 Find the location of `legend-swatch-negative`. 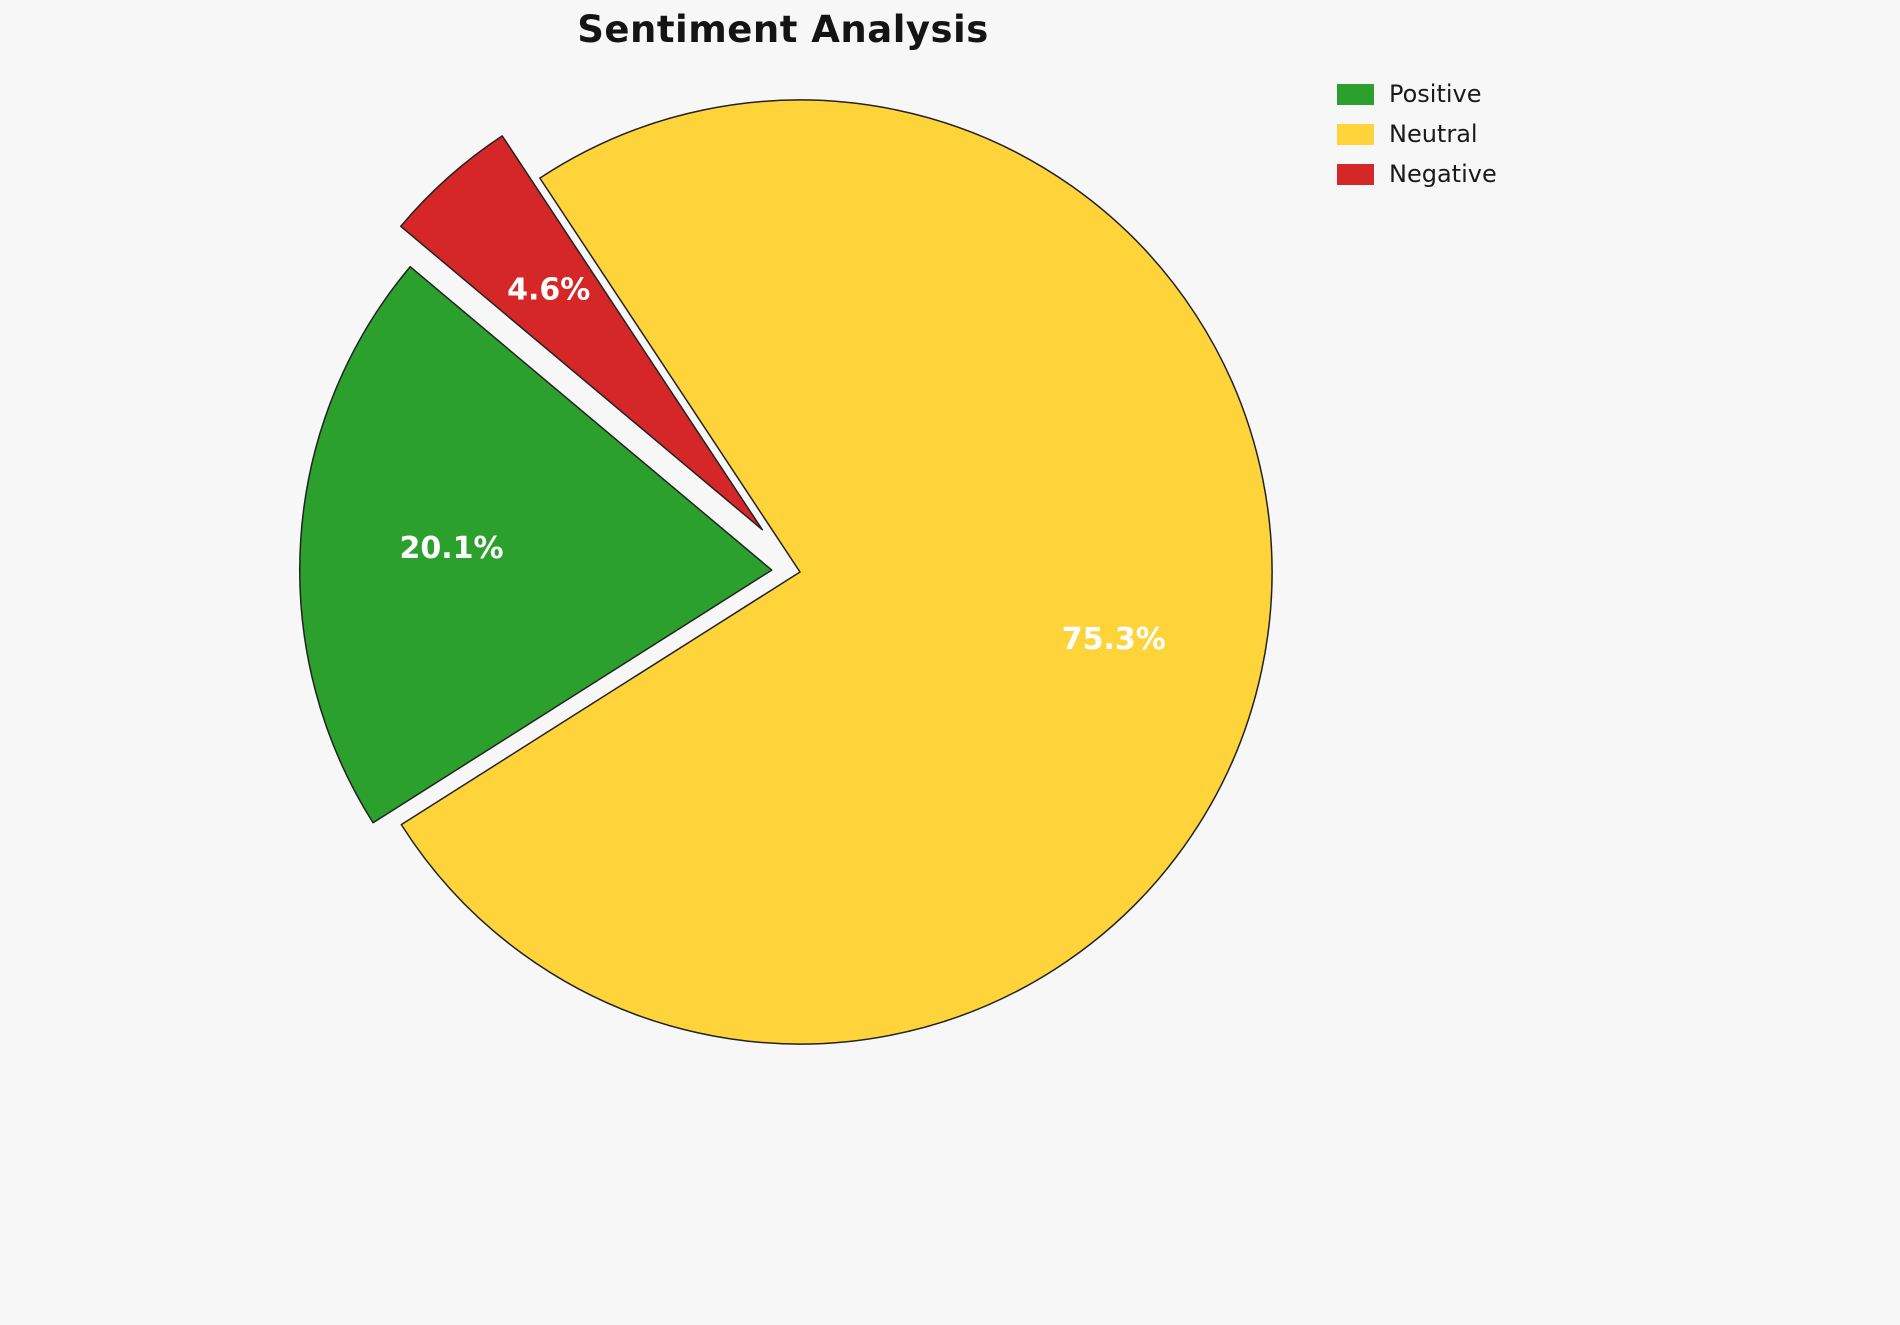

legend-swatch-negative is located at coordinates (1355, 174).